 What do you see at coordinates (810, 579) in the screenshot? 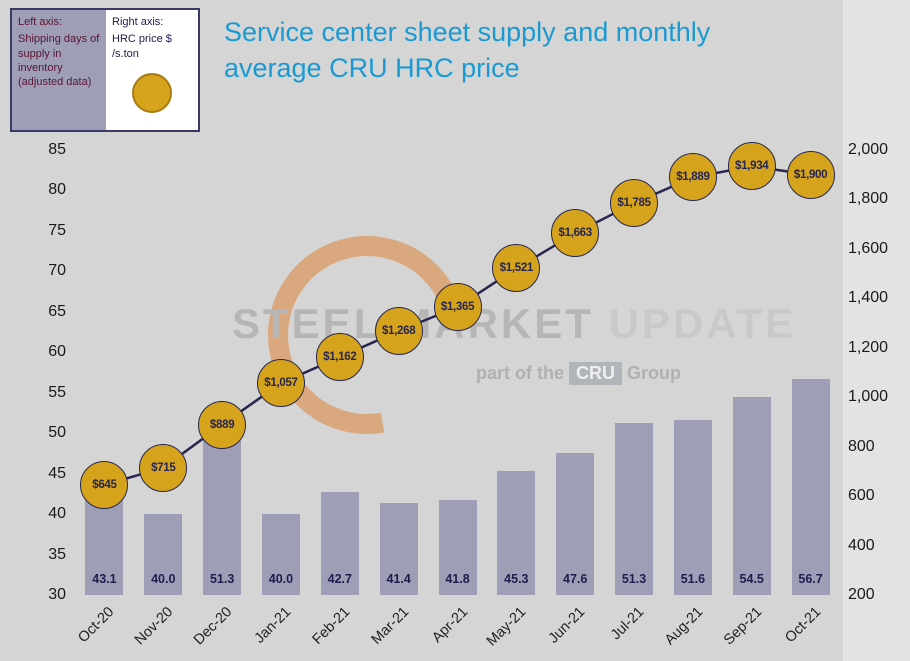
I see `bar-value-label: 56.7` at bounding box center [810, 579].